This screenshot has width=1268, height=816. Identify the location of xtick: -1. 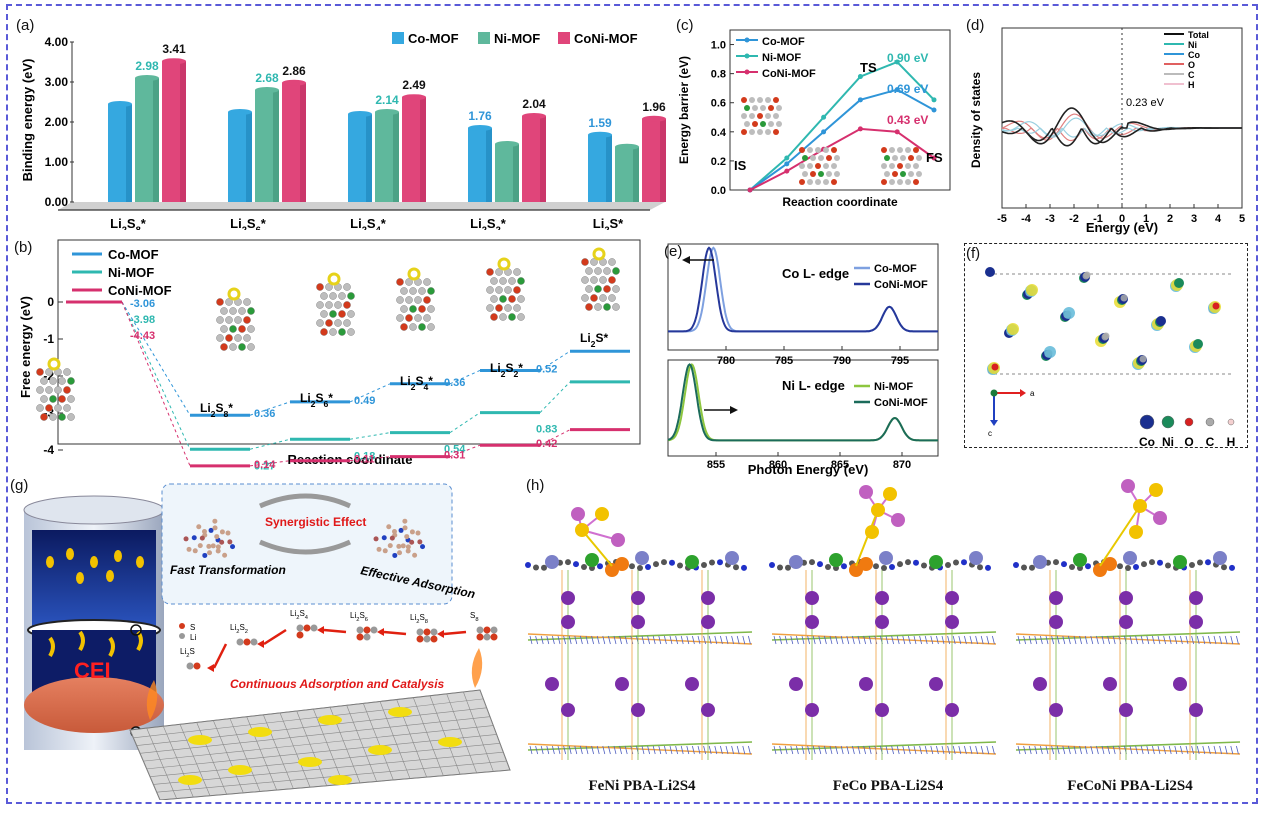
(1098, 219).